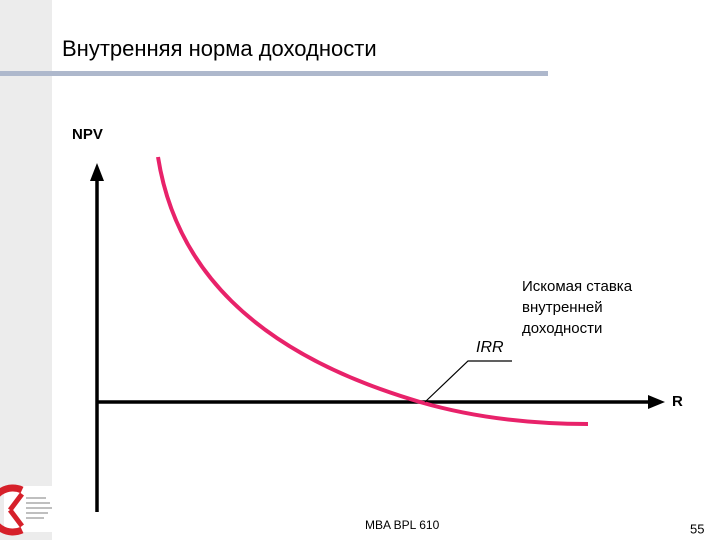  What do you see at coordinates (26, 270) in the screenshot?
I see `side-strip` at bounding box center [26, 270].